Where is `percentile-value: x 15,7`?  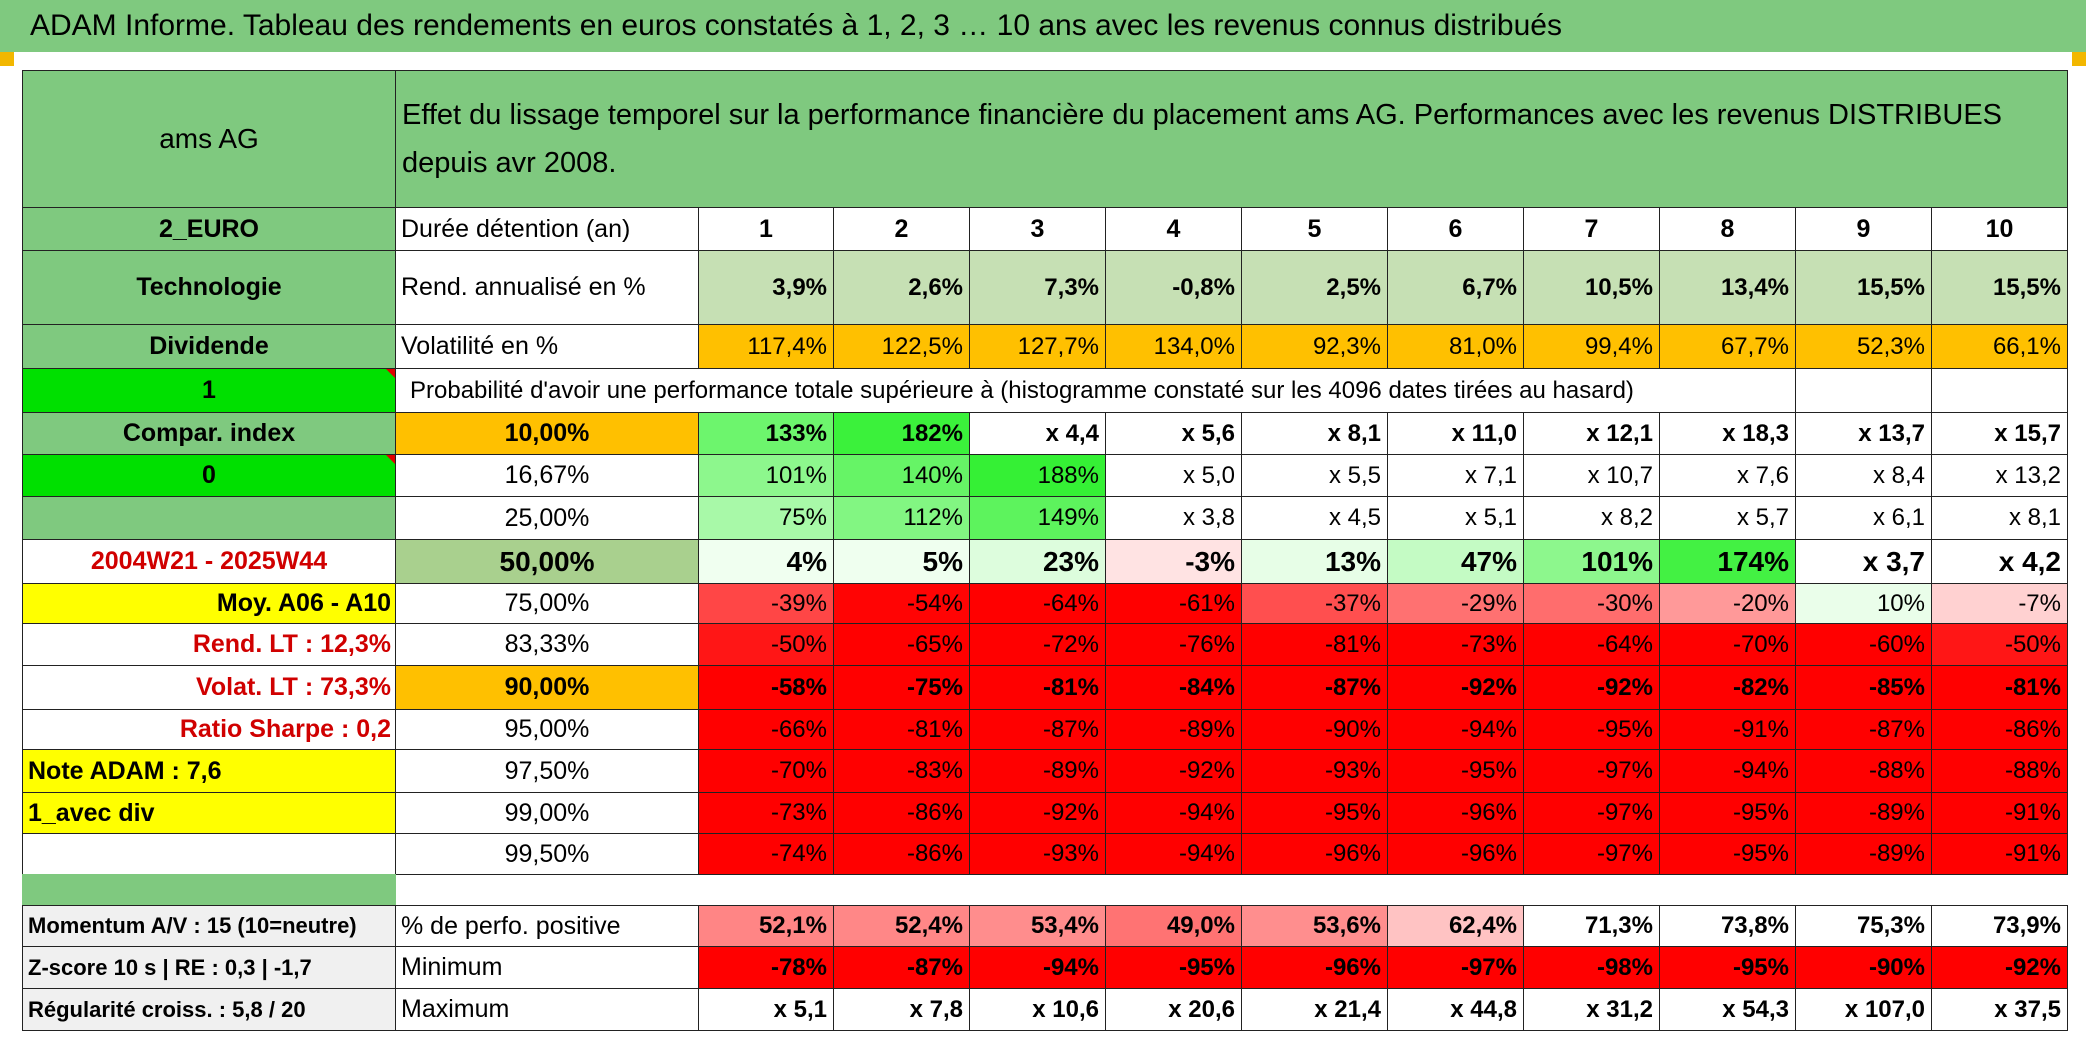 percentile-value: x 15,7 is located at coordinates (1999, 433).